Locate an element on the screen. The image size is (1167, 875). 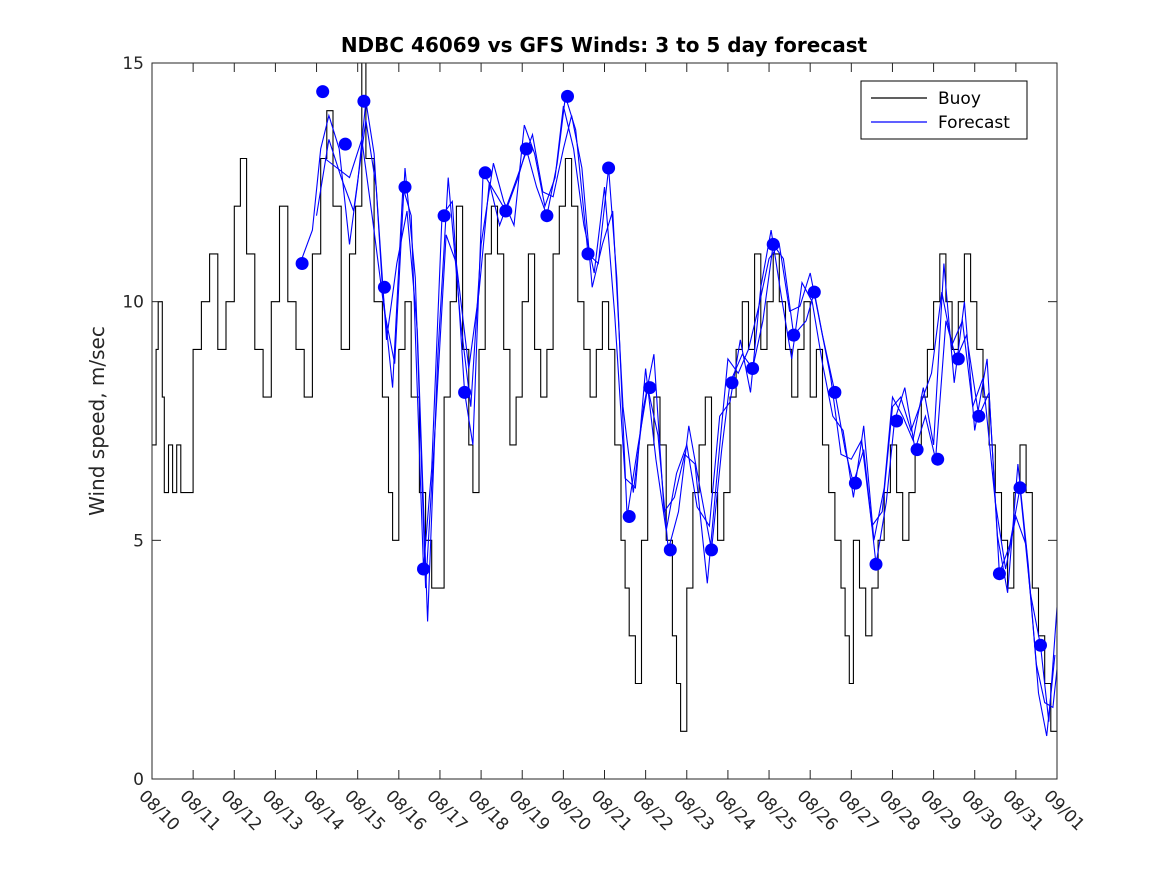
y-tick-label: 0 is located at coordinates (138, 780).